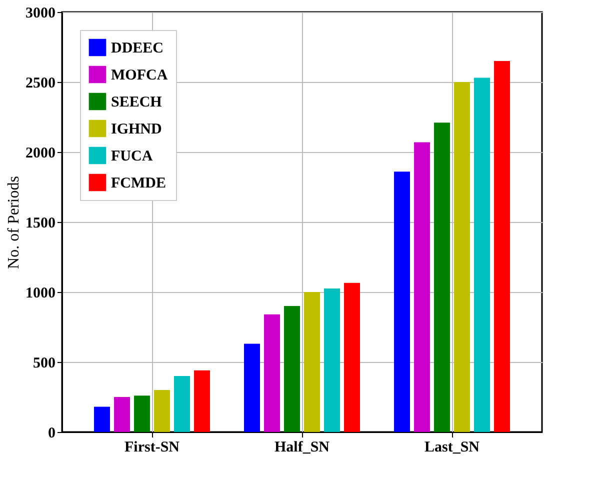 The height and width of the screenshot is (486, 590). I want to click on y-tick-label: 1000, so click(41, 294).